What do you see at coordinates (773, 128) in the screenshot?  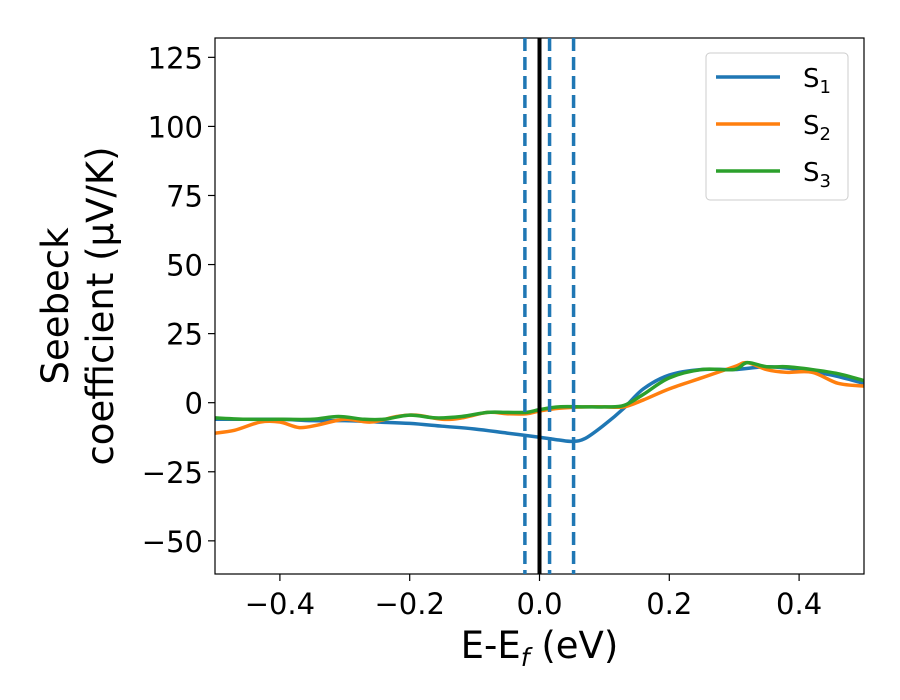 I see `legend-entries: S1 S2 S3` at bounding box center [773, 128].